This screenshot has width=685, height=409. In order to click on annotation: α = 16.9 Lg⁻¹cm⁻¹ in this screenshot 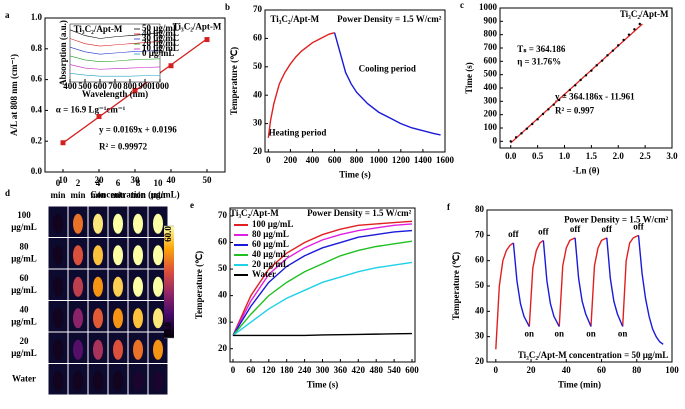, I will do `click(91, 109)`.